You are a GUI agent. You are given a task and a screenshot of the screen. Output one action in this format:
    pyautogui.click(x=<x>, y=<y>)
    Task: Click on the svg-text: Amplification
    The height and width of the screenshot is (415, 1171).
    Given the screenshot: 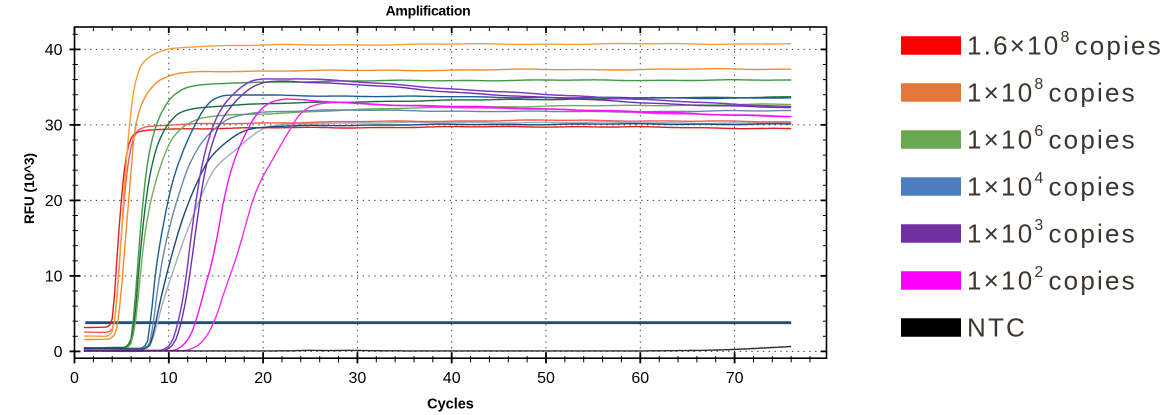 What is the action you would take?
    pyautogui.click(x=428, y=11)
    